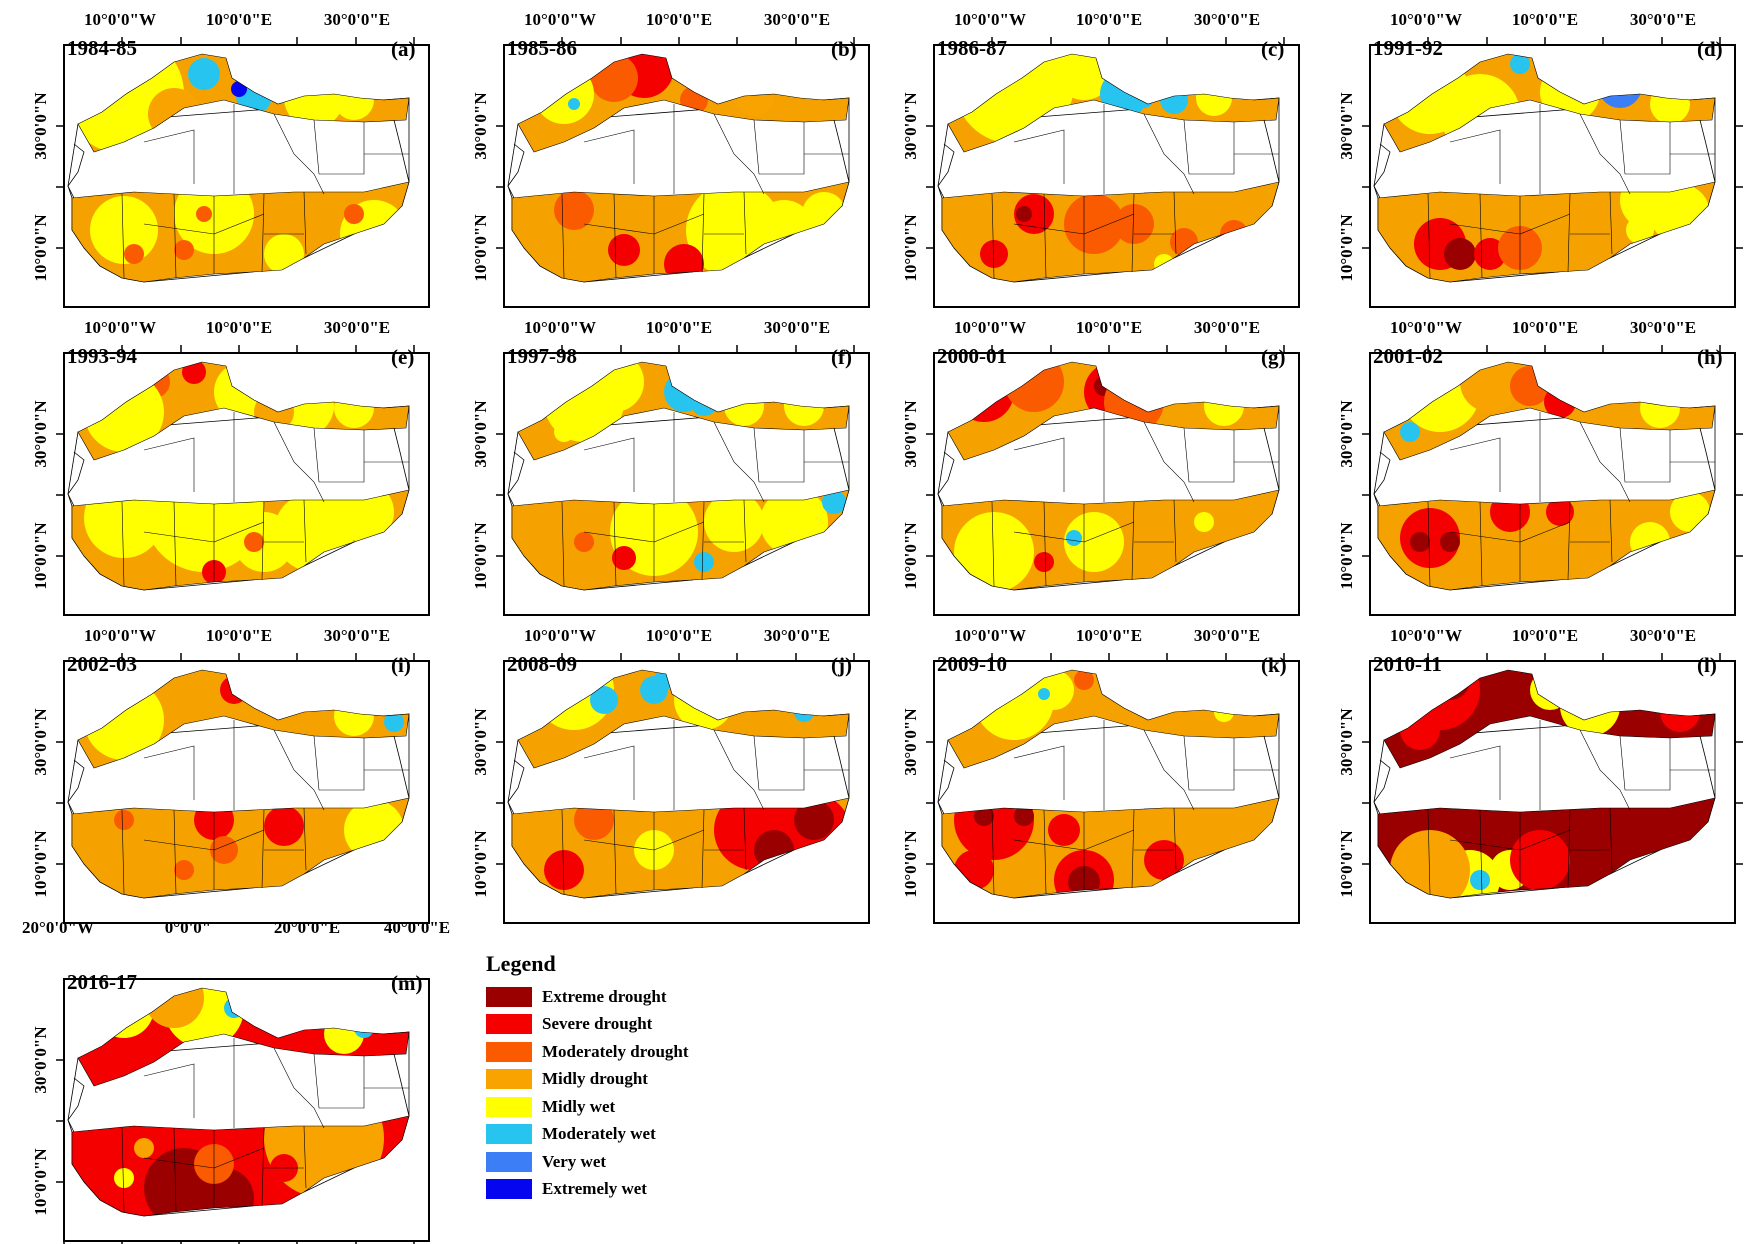 The image size is (1751, 1244). What do you see at coordinates (403, 49) in the screenshot?
I see `panel-letter-label: (a)` at bounding box center [403, 49].